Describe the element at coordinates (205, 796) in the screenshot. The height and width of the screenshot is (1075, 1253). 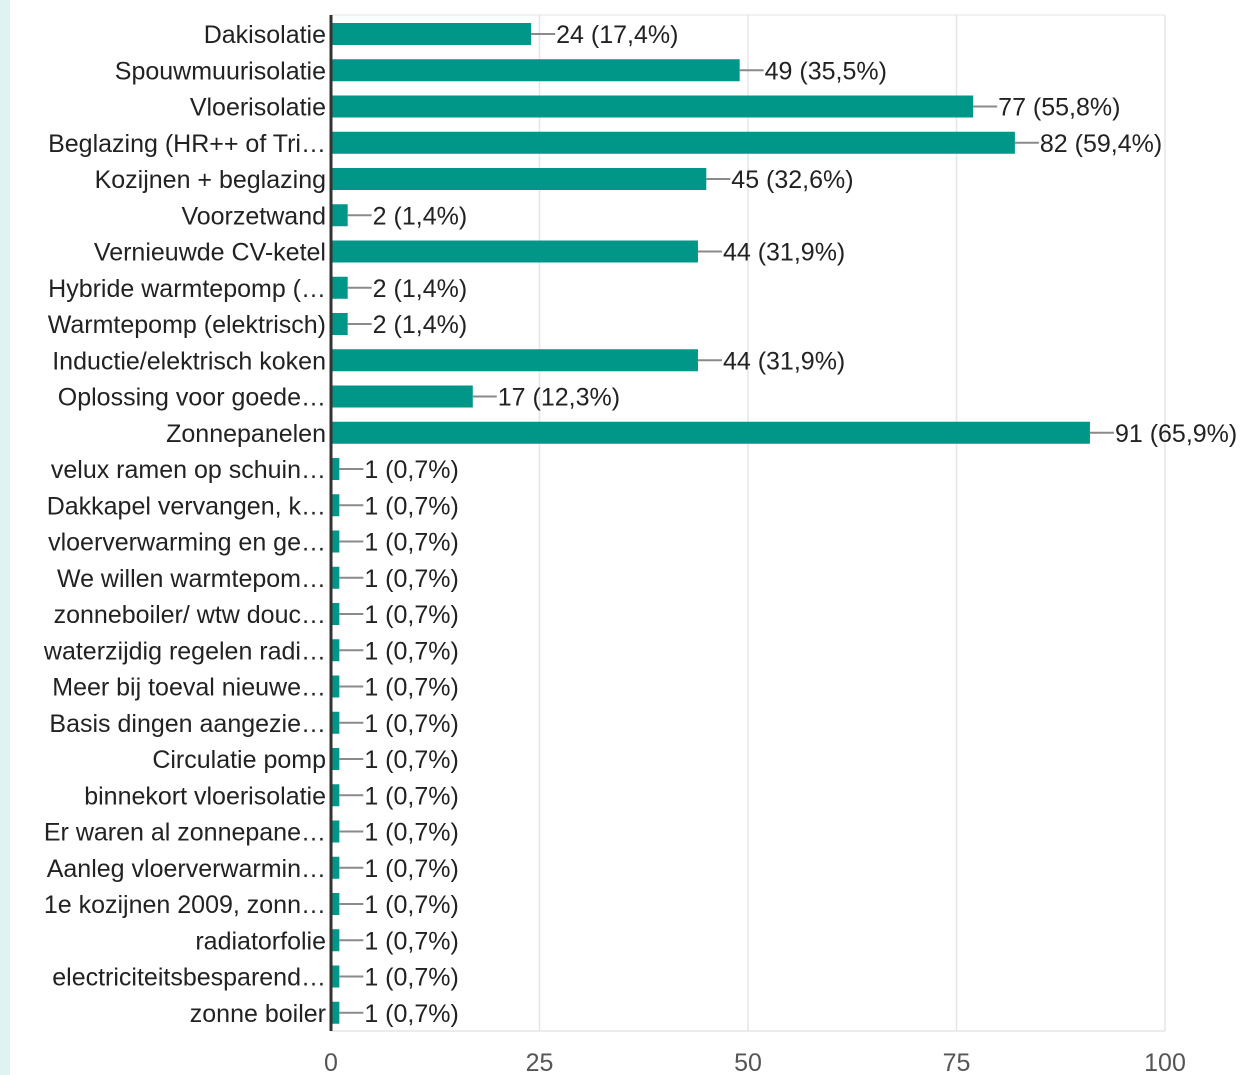
I see `category-label: binnekort vloerisolatie` at that location.